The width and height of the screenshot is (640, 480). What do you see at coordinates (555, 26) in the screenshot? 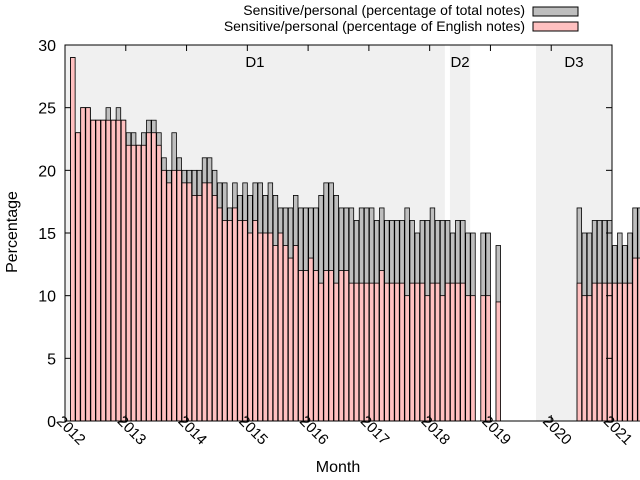
I see `legend-swatch-english` at bounding box center [555, 26].